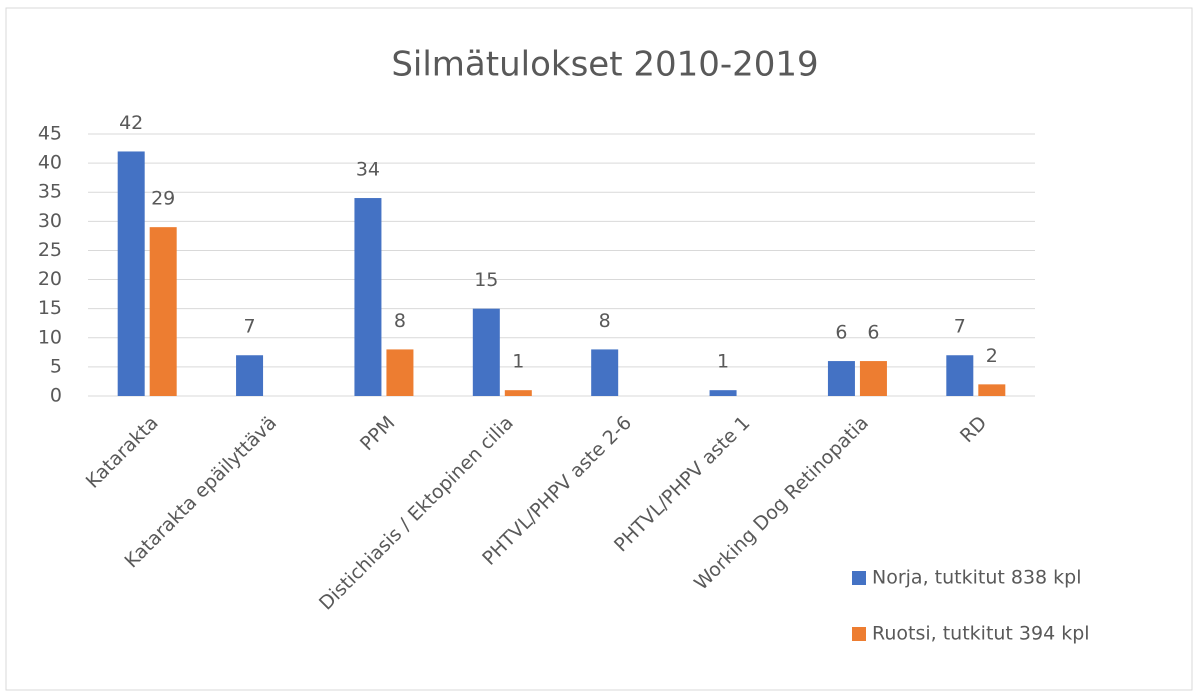 The image size is (1198, 695). What do you see at coordinates (50, 134) in the screenshot?
I see `y-tick-label: 45` at bounding box center [50, 134].